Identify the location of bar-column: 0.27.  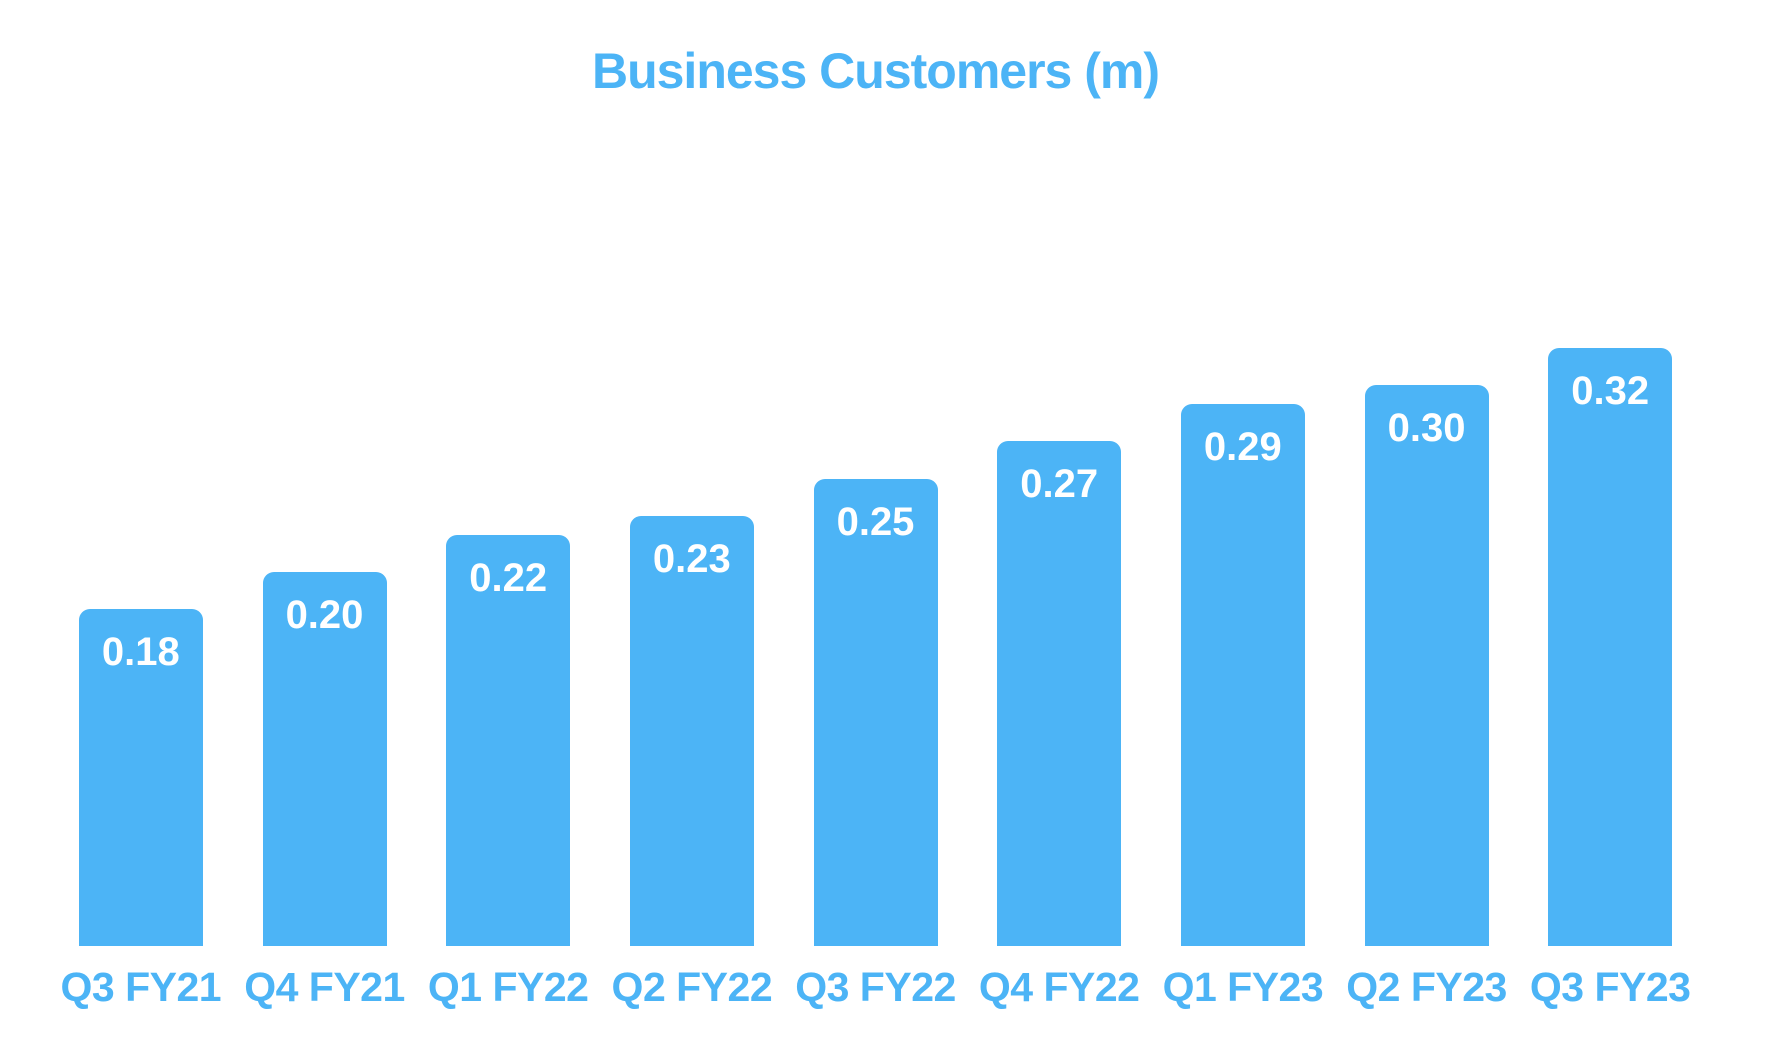
(1059, 546).